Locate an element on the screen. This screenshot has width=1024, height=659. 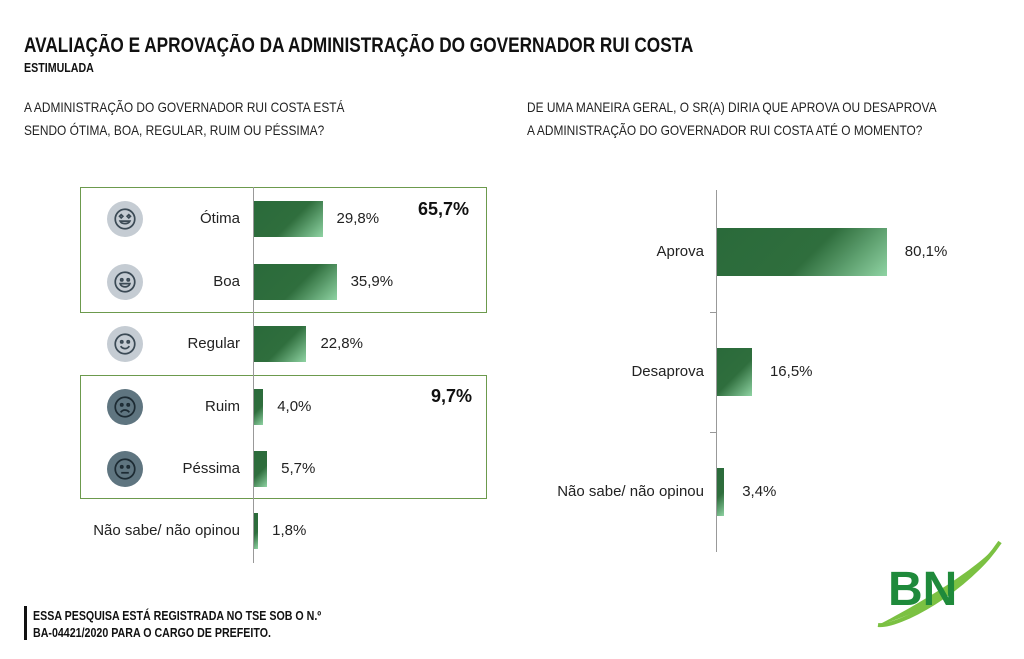
value-label: 3,4% is located at coordinates (759, 491).